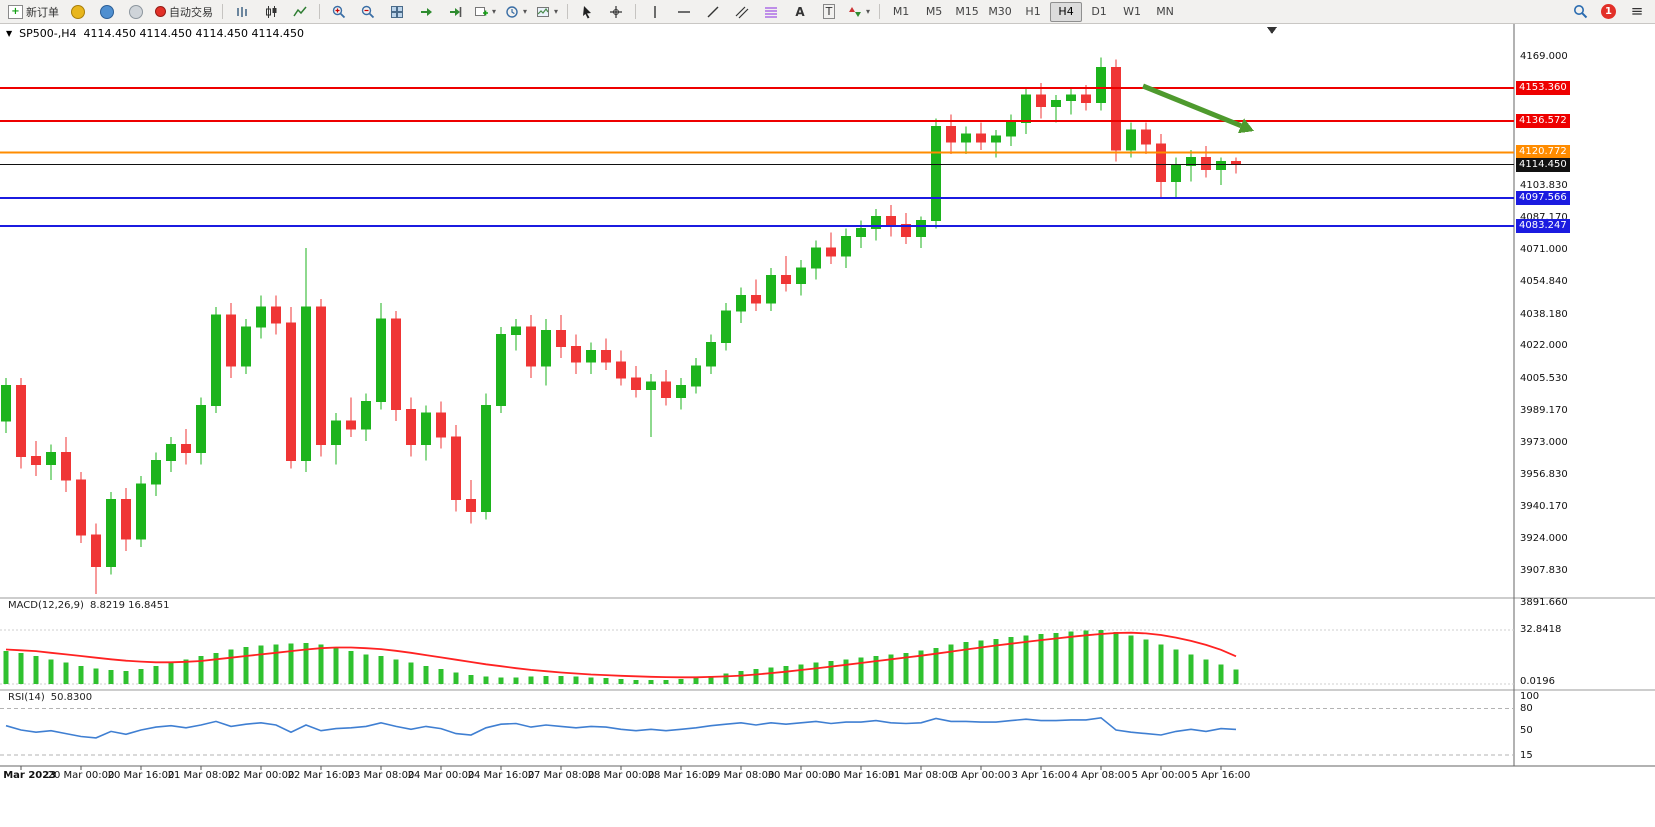 This screenshot has width=1655, height=827. What do you see at coordinates (271, 12) in the screenshot?
I see `candlestick-button` at bounding box center [271, 12].